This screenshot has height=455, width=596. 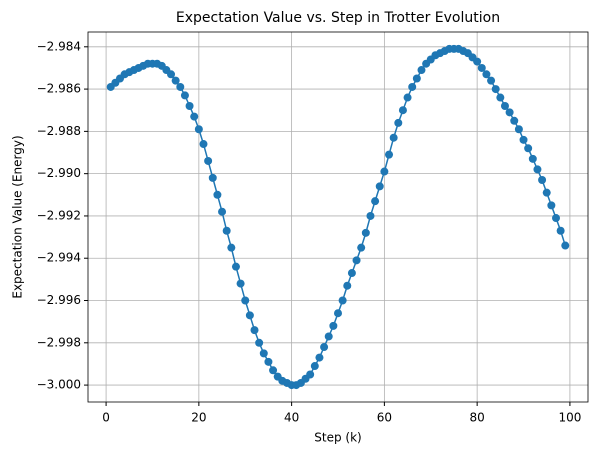 What do you see at coordinates (384, 418) in the screenshot?
I see `x-tick-label: 60` at bounding box center [384, 418].